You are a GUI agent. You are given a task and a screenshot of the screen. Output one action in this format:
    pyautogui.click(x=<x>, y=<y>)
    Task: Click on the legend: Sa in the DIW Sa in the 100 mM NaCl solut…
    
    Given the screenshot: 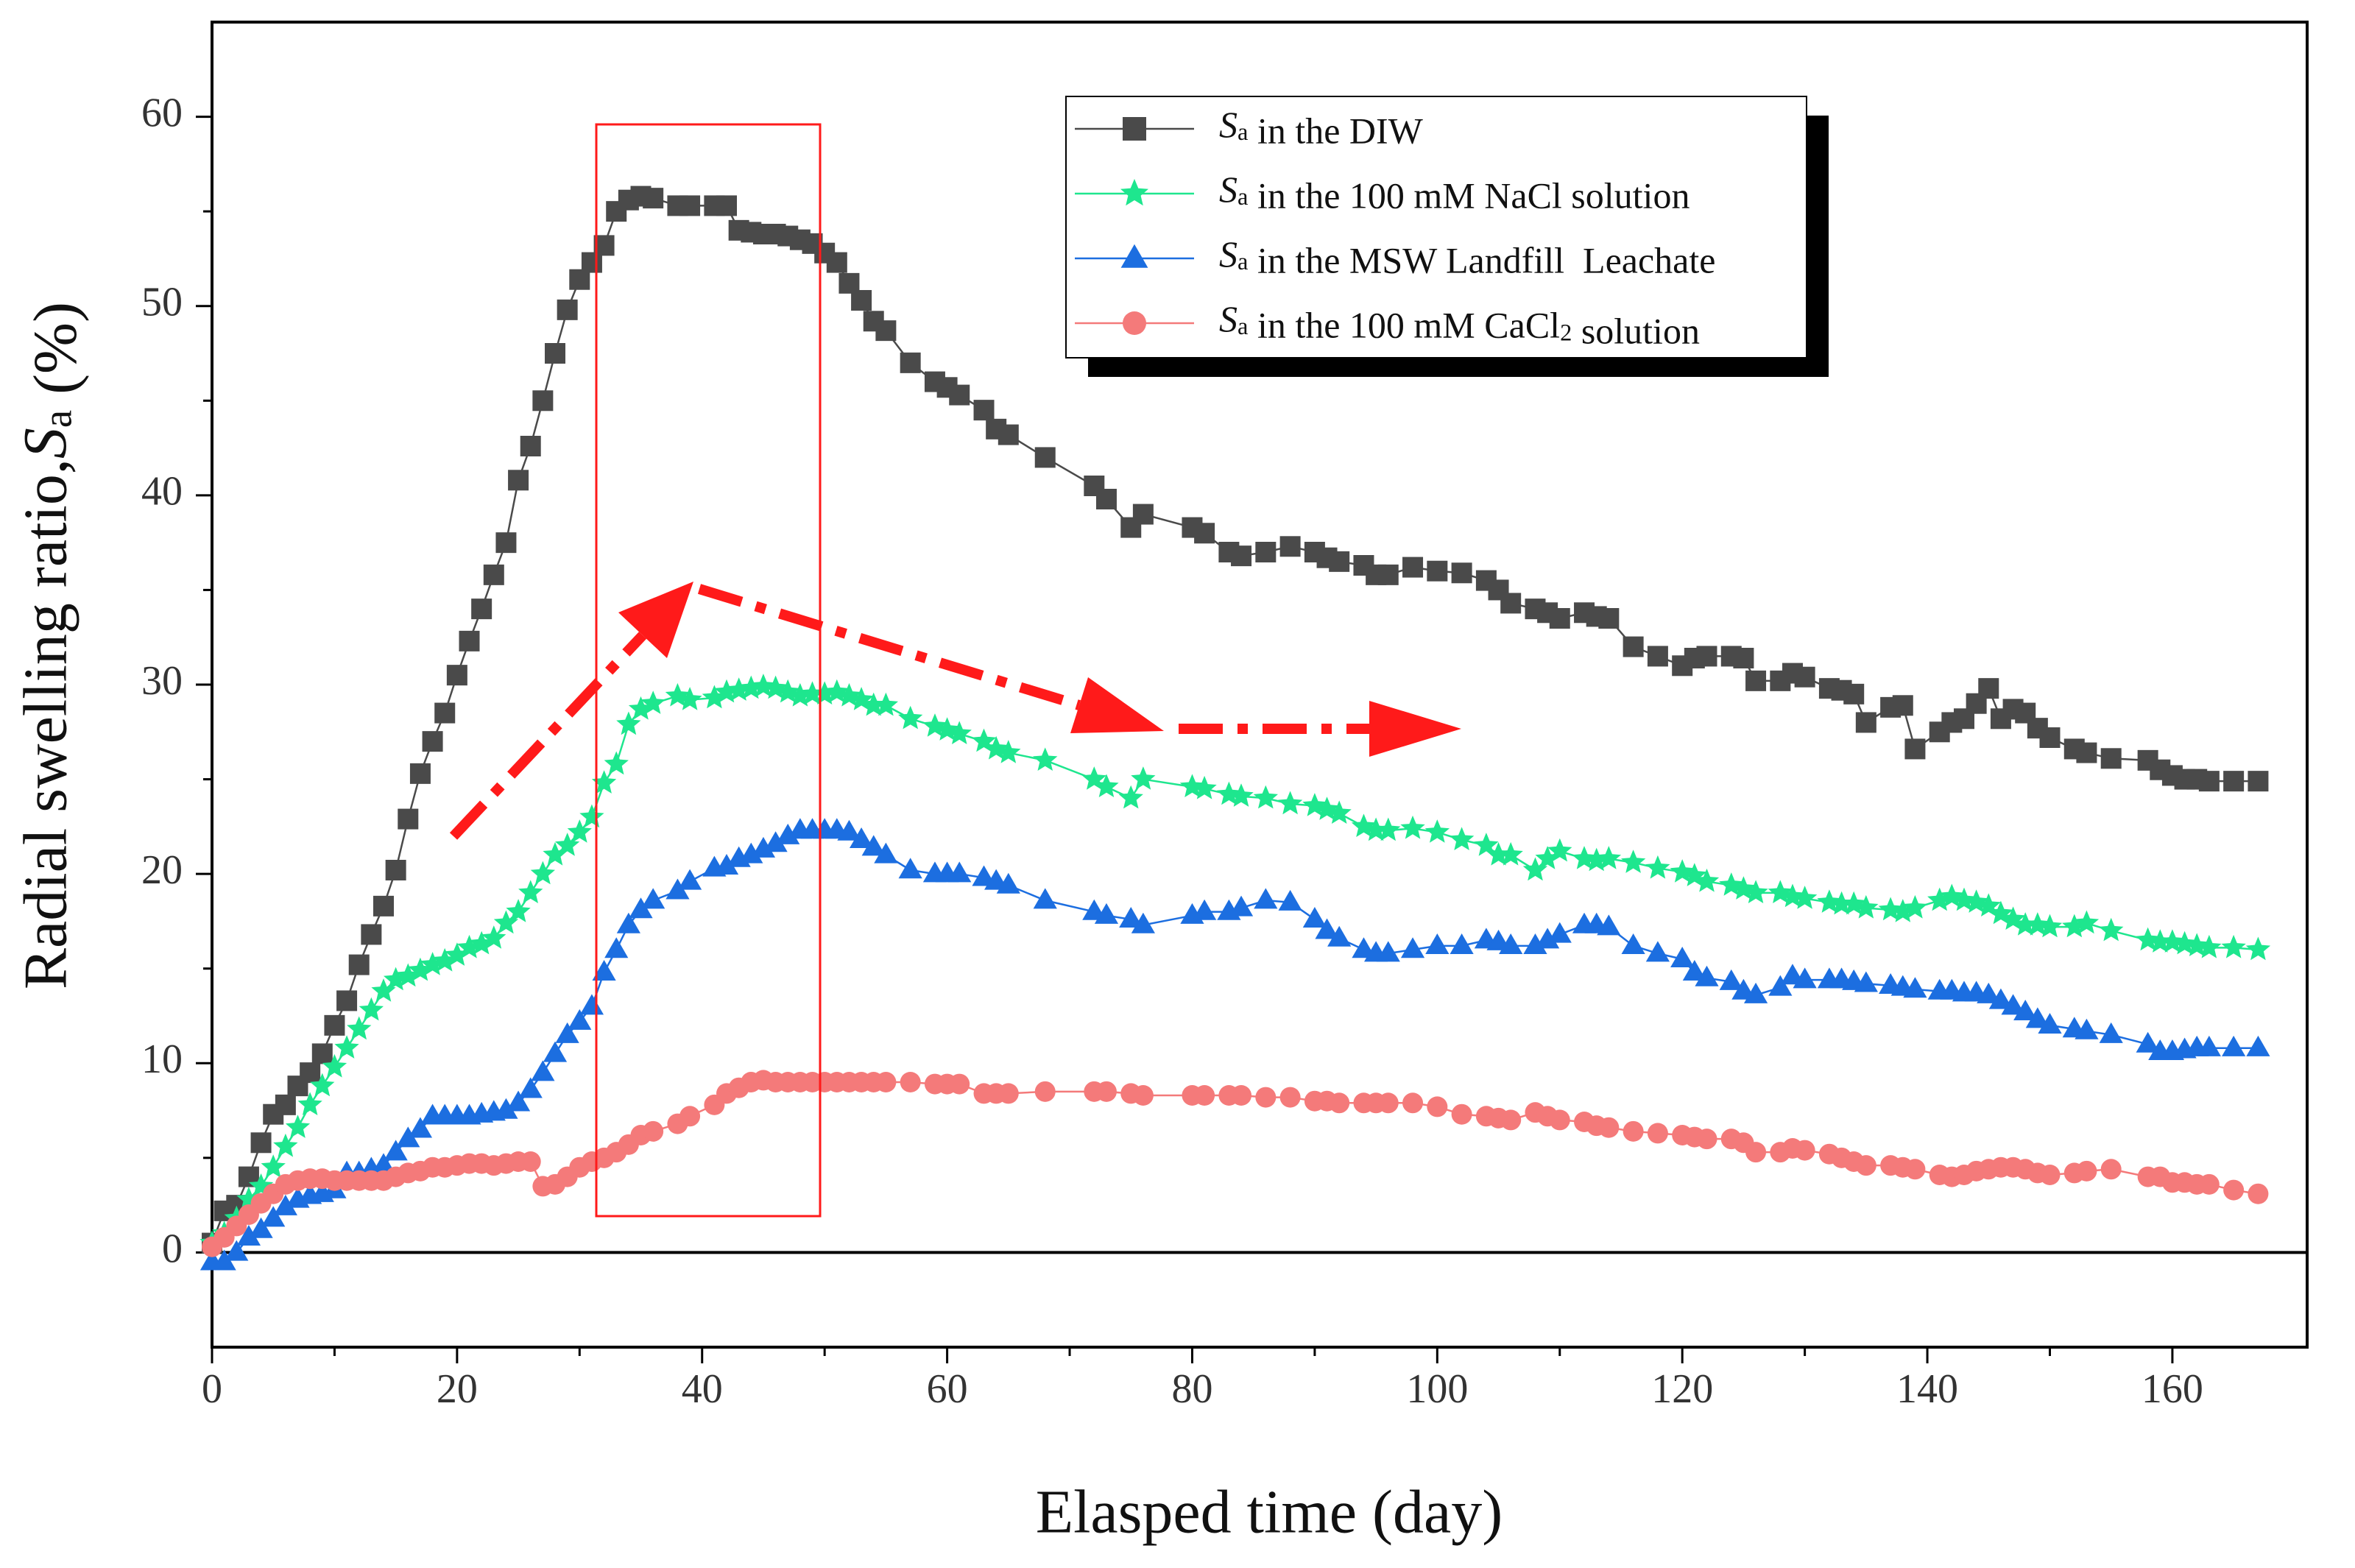 What is the action you would take?
    pyautogui.click(x=1447, y=237)
    